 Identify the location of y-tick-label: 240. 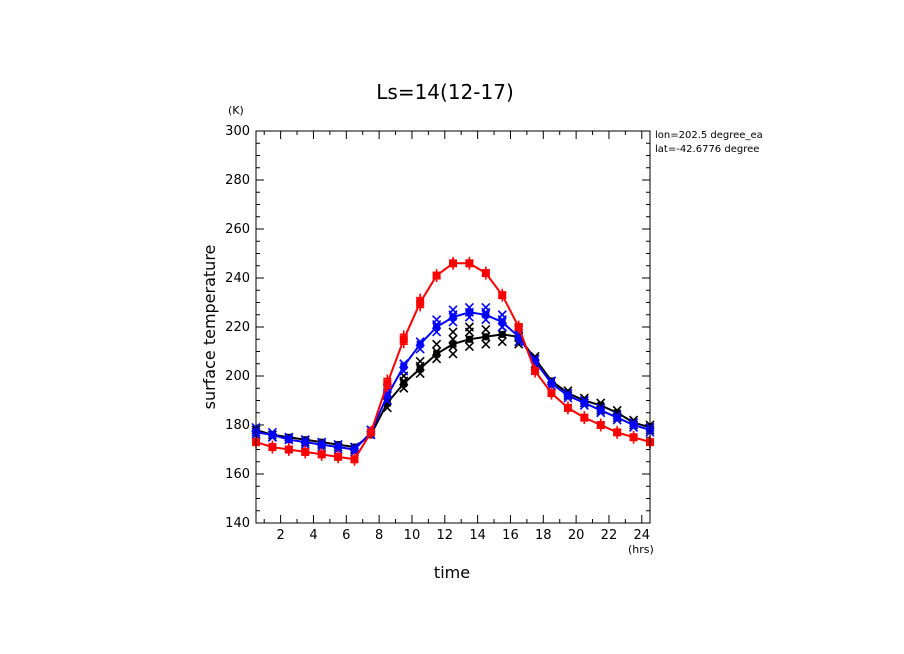
(237, 278).